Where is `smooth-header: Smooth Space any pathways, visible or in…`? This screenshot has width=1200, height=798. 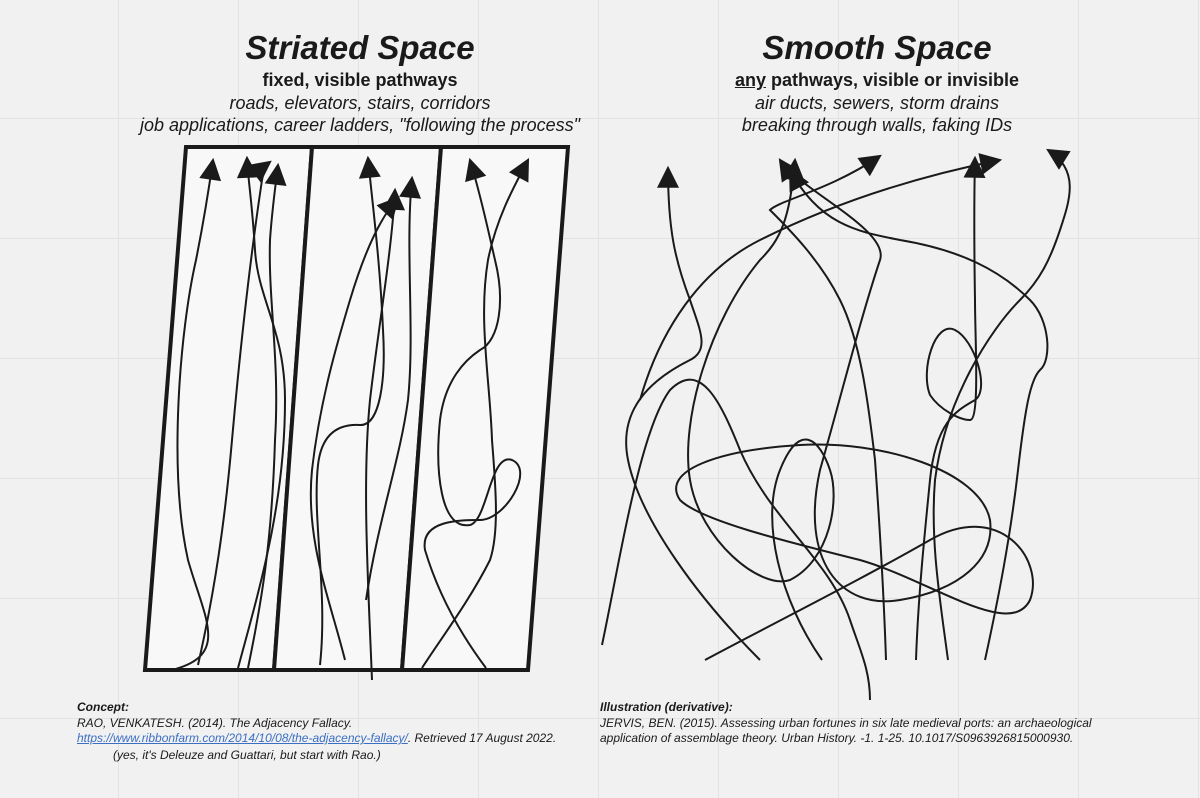 smooth-header: Smooth Space any pathways, visible or in… is located at coordinates (877, 82).